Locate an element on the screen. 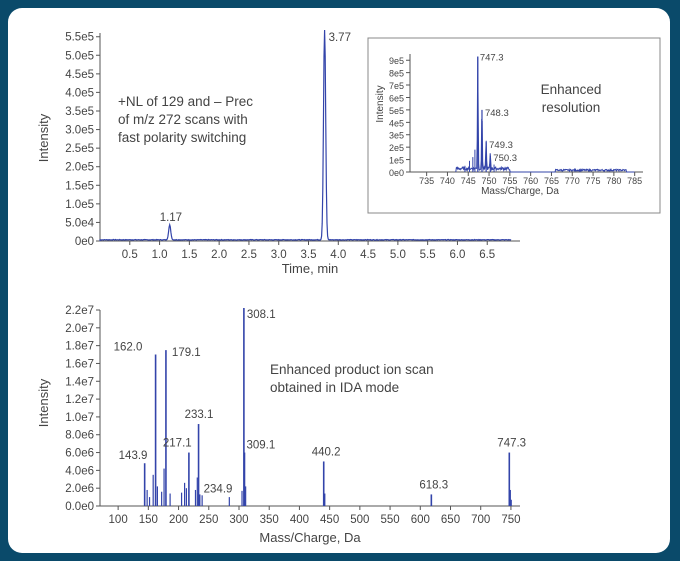  inset-frame is located at coordinates (514, 125).